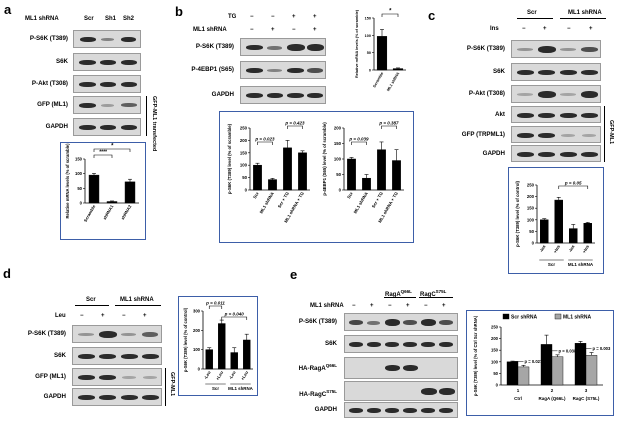 The image size is (617, 421). Describe the element at coordinates (124, 316) in the screenshot. I see `d-leu-sign-3: −` at that location.